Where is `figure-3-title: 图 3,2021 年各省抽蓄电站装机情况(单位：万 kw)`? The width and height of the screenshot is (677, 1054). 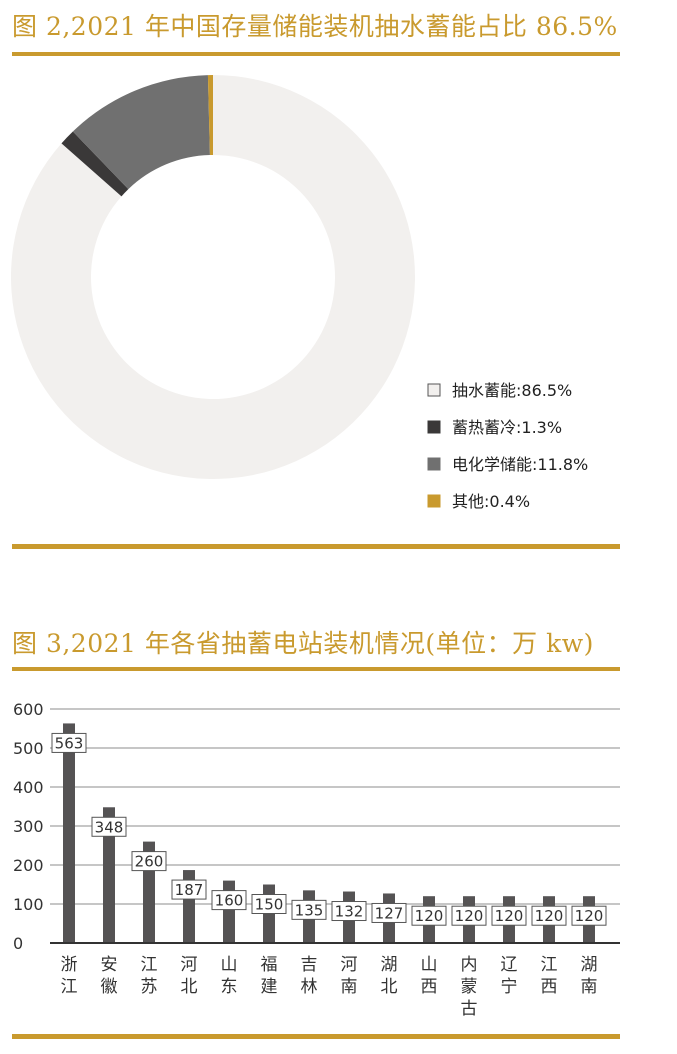 figure-3-title: 图 3,2021 年各省抽蓄电站装机情况(单位：万 kw) is located at coordinates (303, 643).